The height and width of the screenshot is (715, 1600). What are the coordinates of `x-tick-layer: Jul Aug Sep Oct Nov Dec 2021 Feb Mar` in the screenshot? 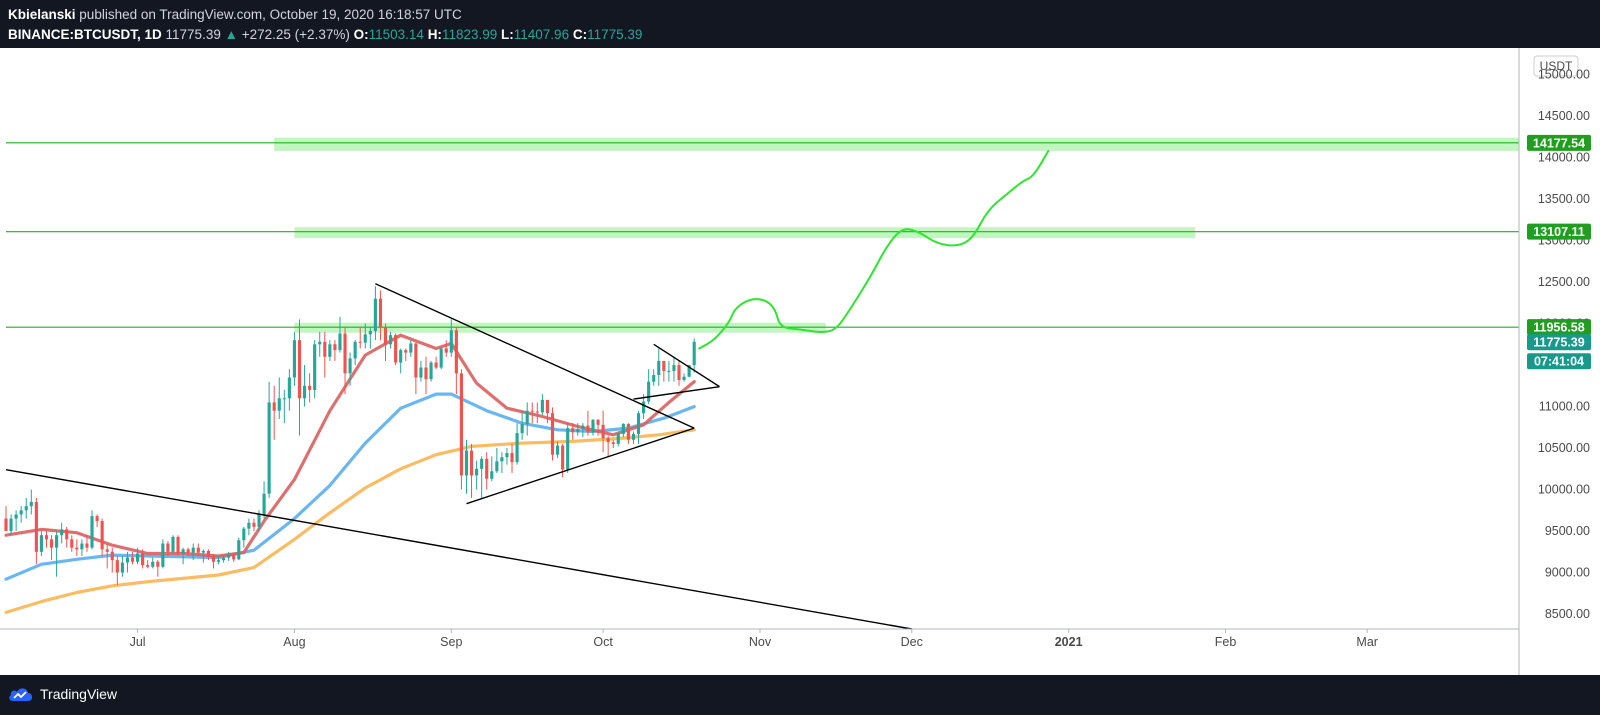 It's located at (754, 639).